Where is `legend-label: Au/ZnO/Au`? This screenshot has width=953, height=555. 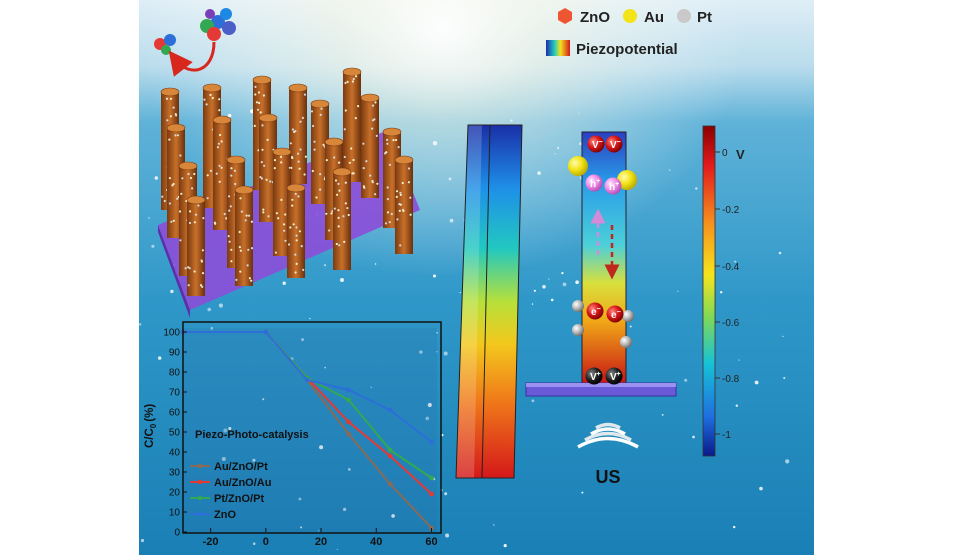
legend-label: Au/ZnO/Au is located at coordinates (242, 483).